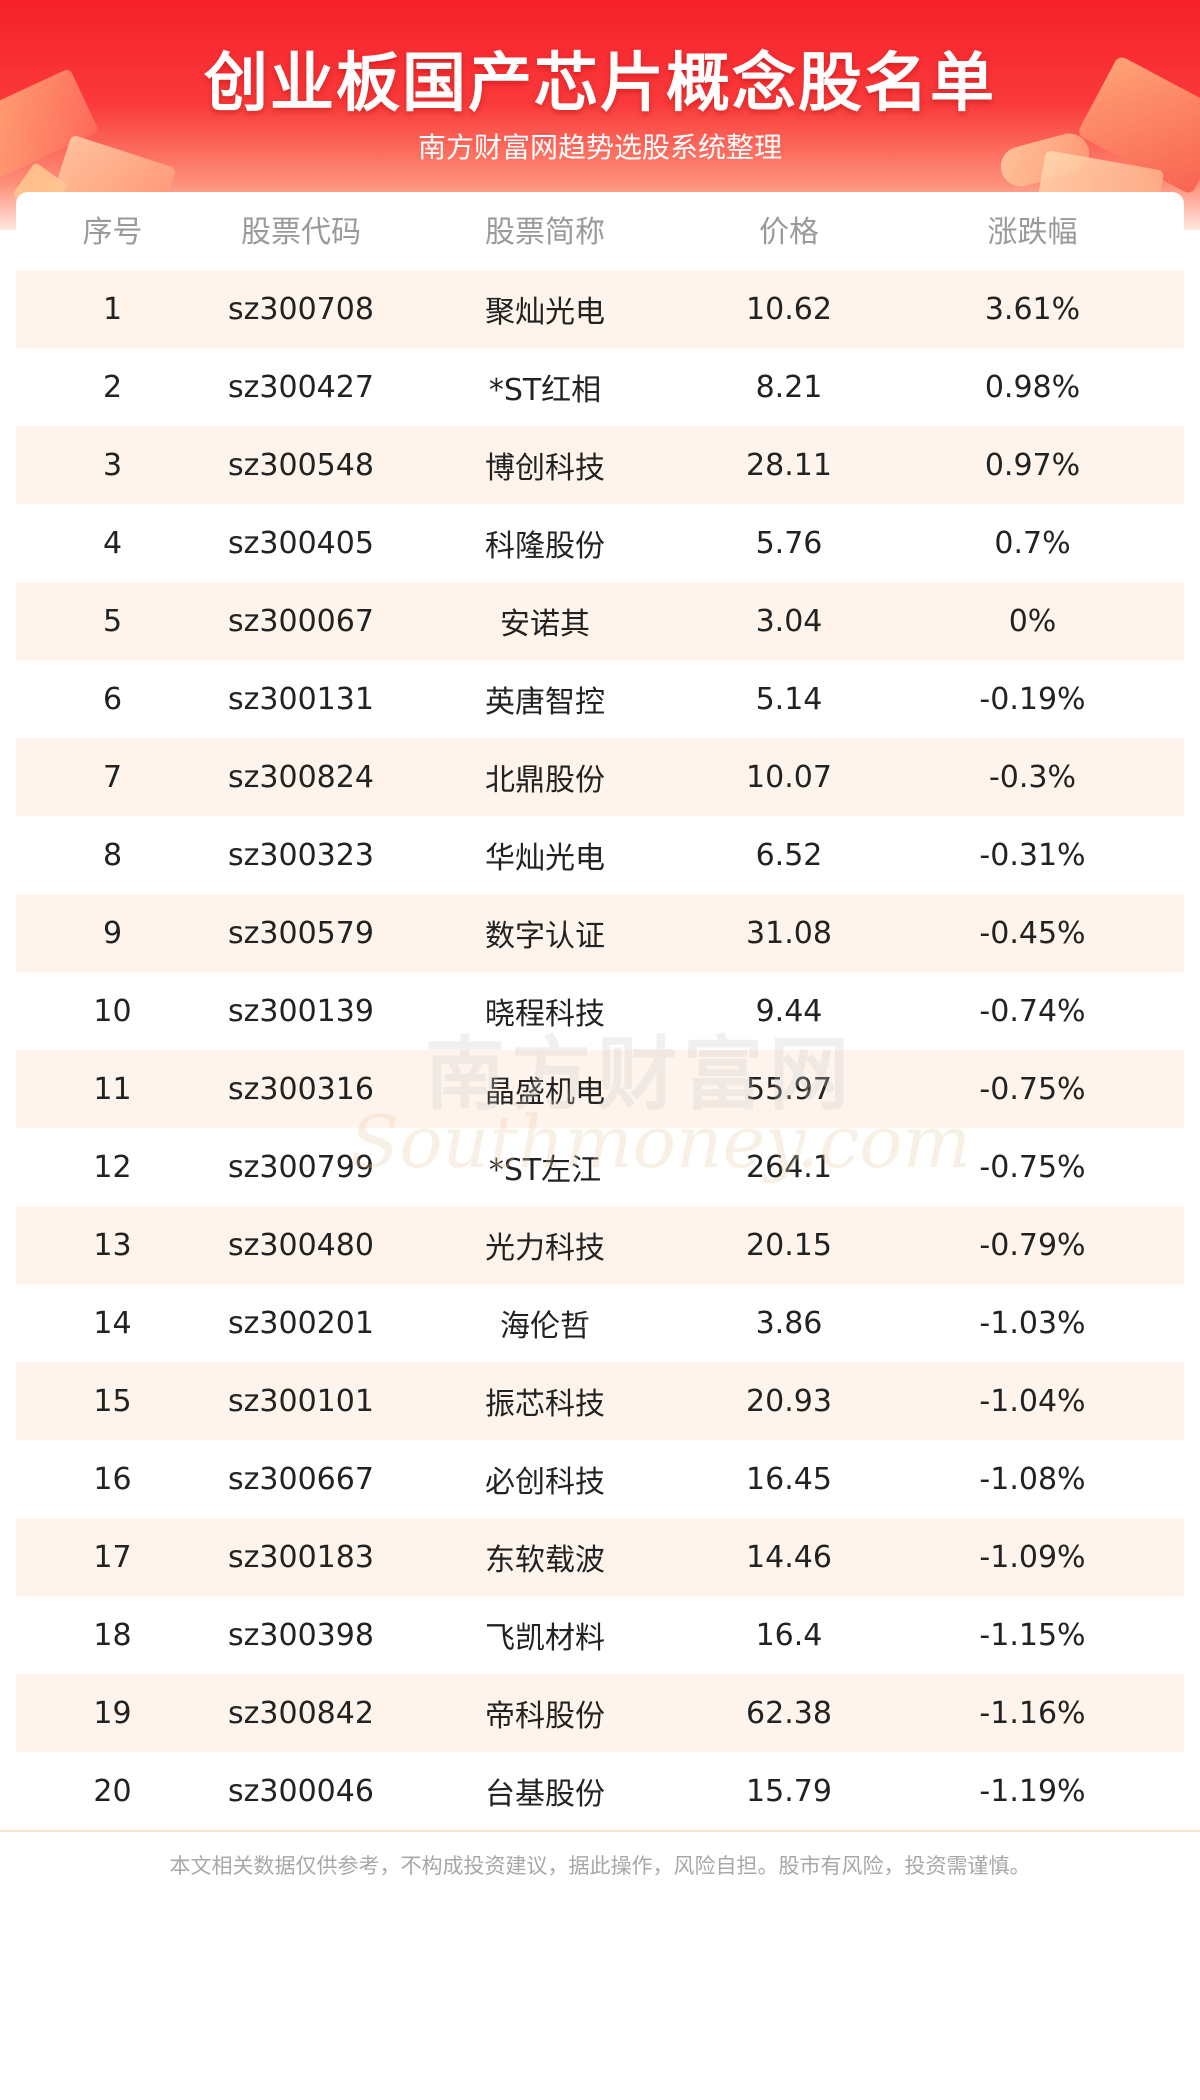 The height and width of the screenshot is (2100, 1200). I want to click on row-index: 12, so click(112, 1167).